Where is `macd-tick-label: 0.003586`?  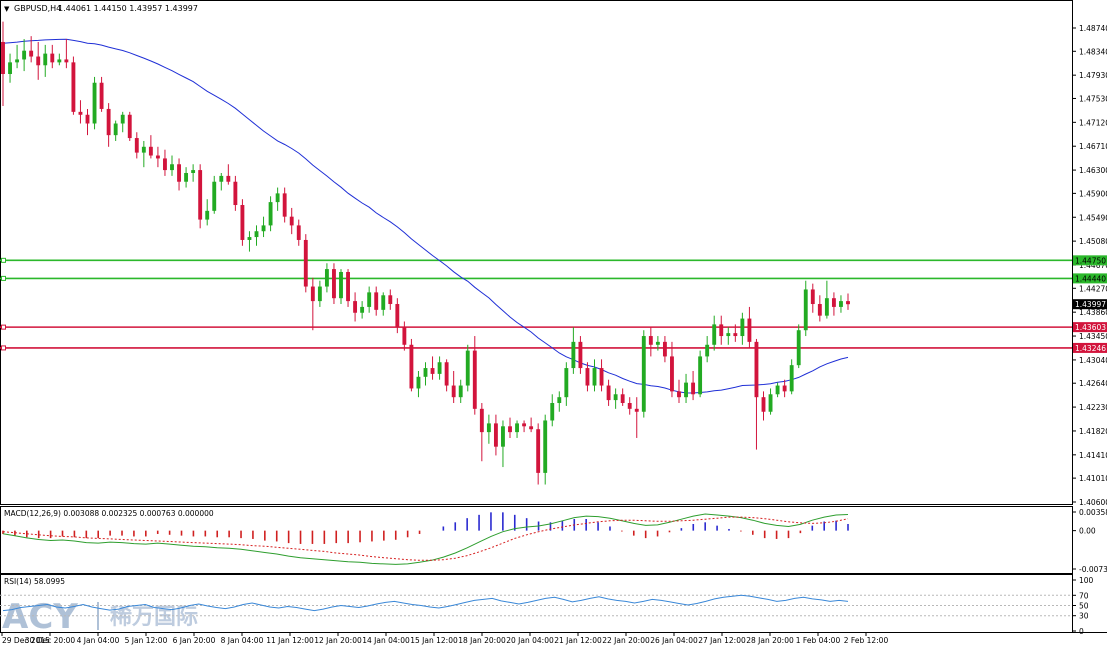 macd-tick-label: 0.003586 is located at coordinates (1093, 512).